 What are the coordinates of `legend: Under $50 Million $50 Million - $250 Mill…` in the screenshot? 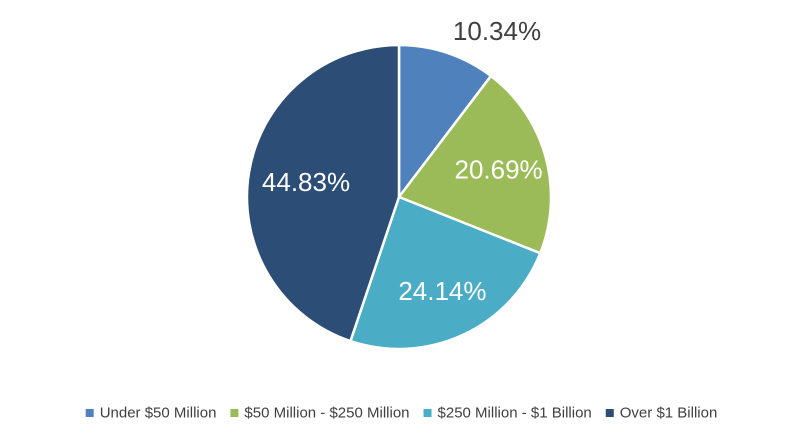 It's located at (401, 413).